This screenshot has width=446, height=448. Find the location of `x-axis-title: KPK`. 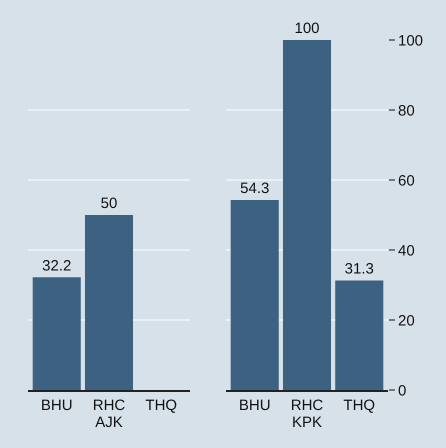

x-axis-title: KPK is located at coordinates (307, 422).